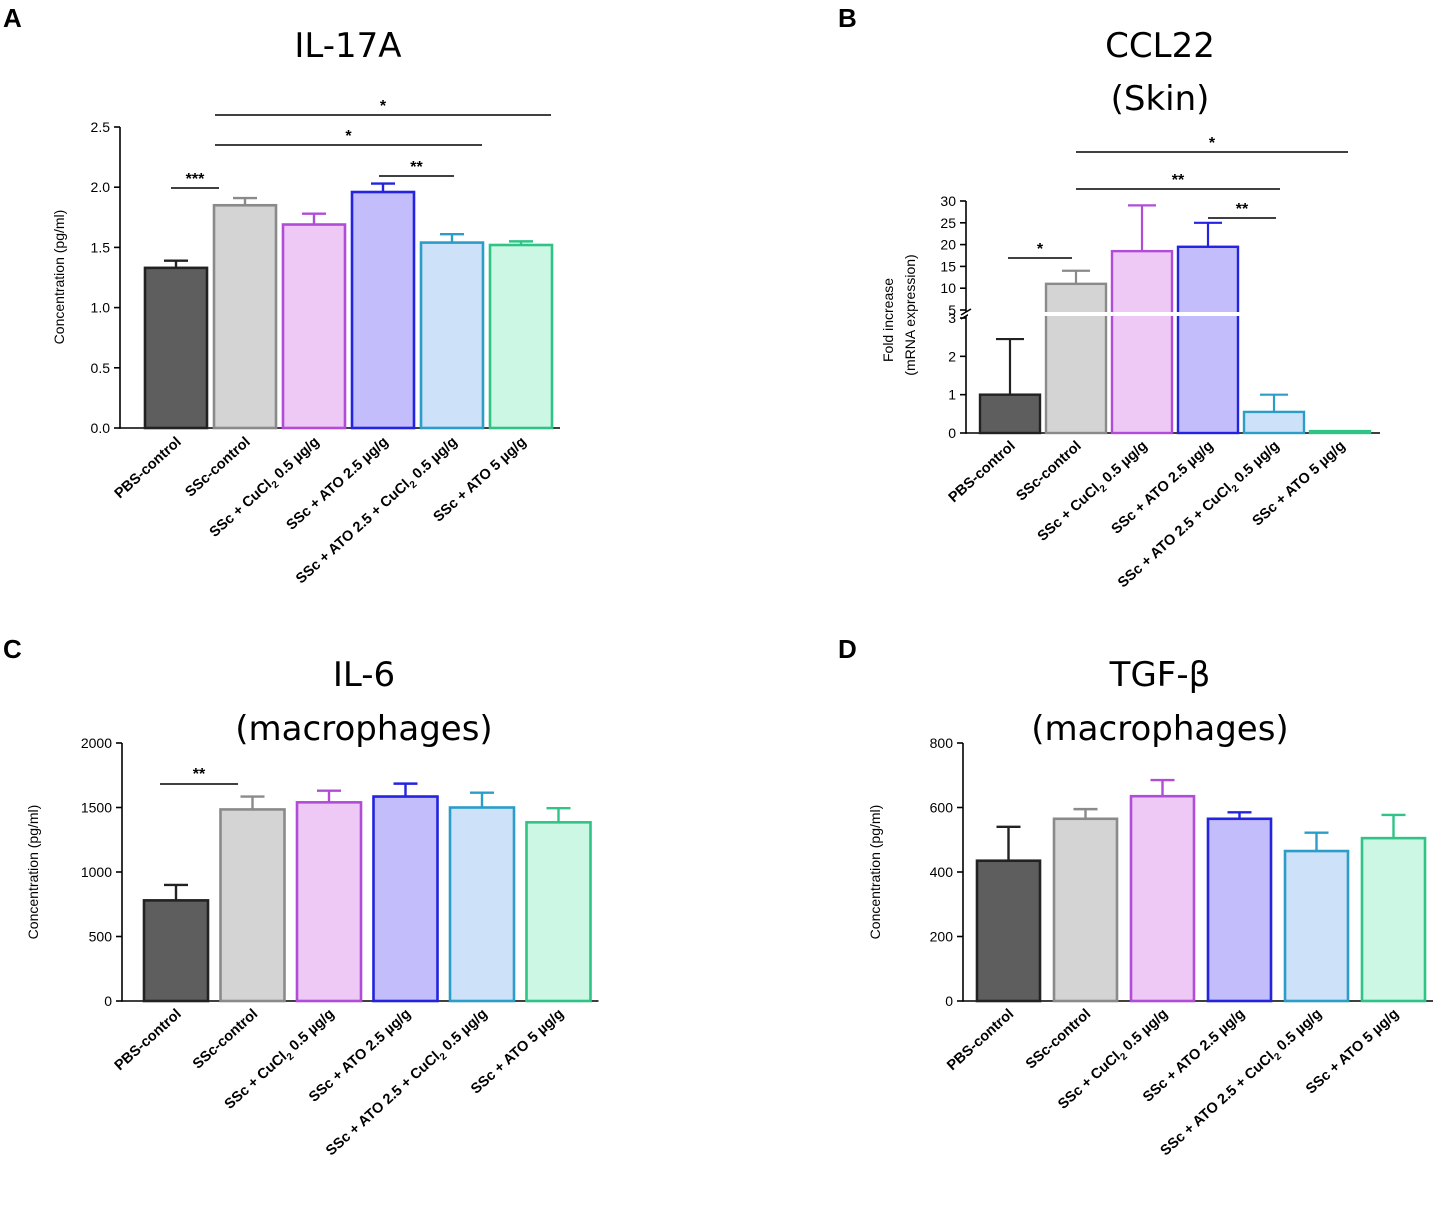 The height and width of the screenshot is (1223, 1441). What do you see at coordinates (980, 1040) in the screenshot?
I see `chart-d-category-label: PBS-control` at bounding box center [980, 1040].